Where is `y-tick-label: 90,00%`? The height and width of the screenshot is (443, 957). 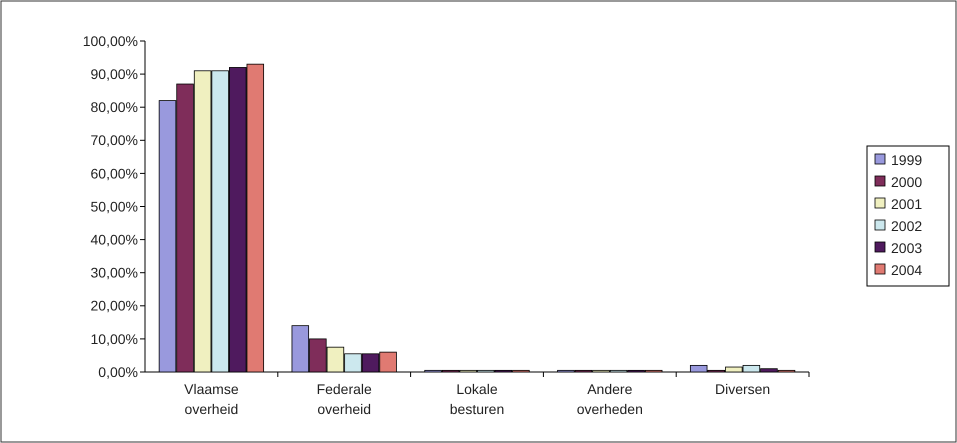 y-tick-label: 90,00% is located at coordinates (114, 74).